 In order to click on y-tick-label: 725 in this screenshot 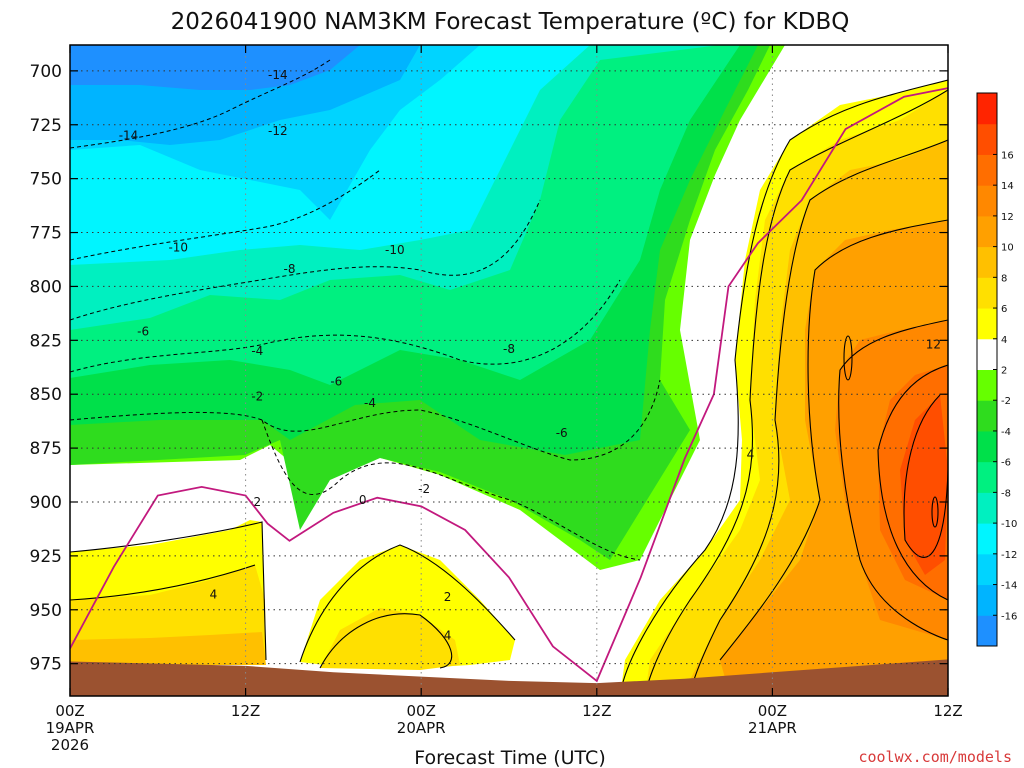, I will do `click(46, 126)`.